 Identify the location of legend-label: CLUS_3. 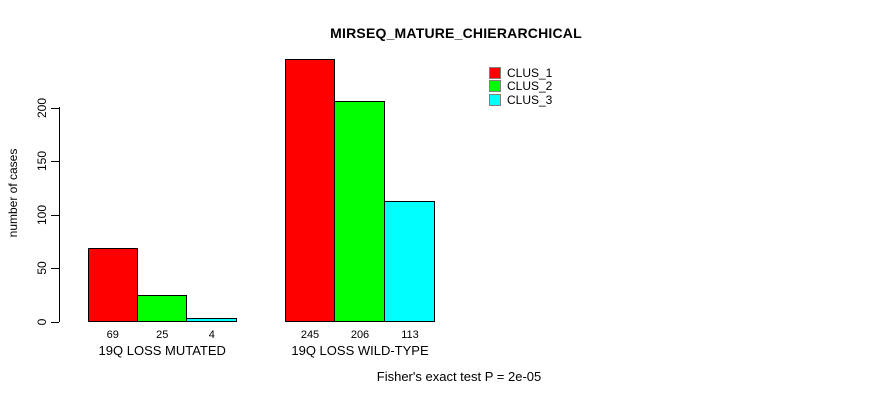
(530, 99).